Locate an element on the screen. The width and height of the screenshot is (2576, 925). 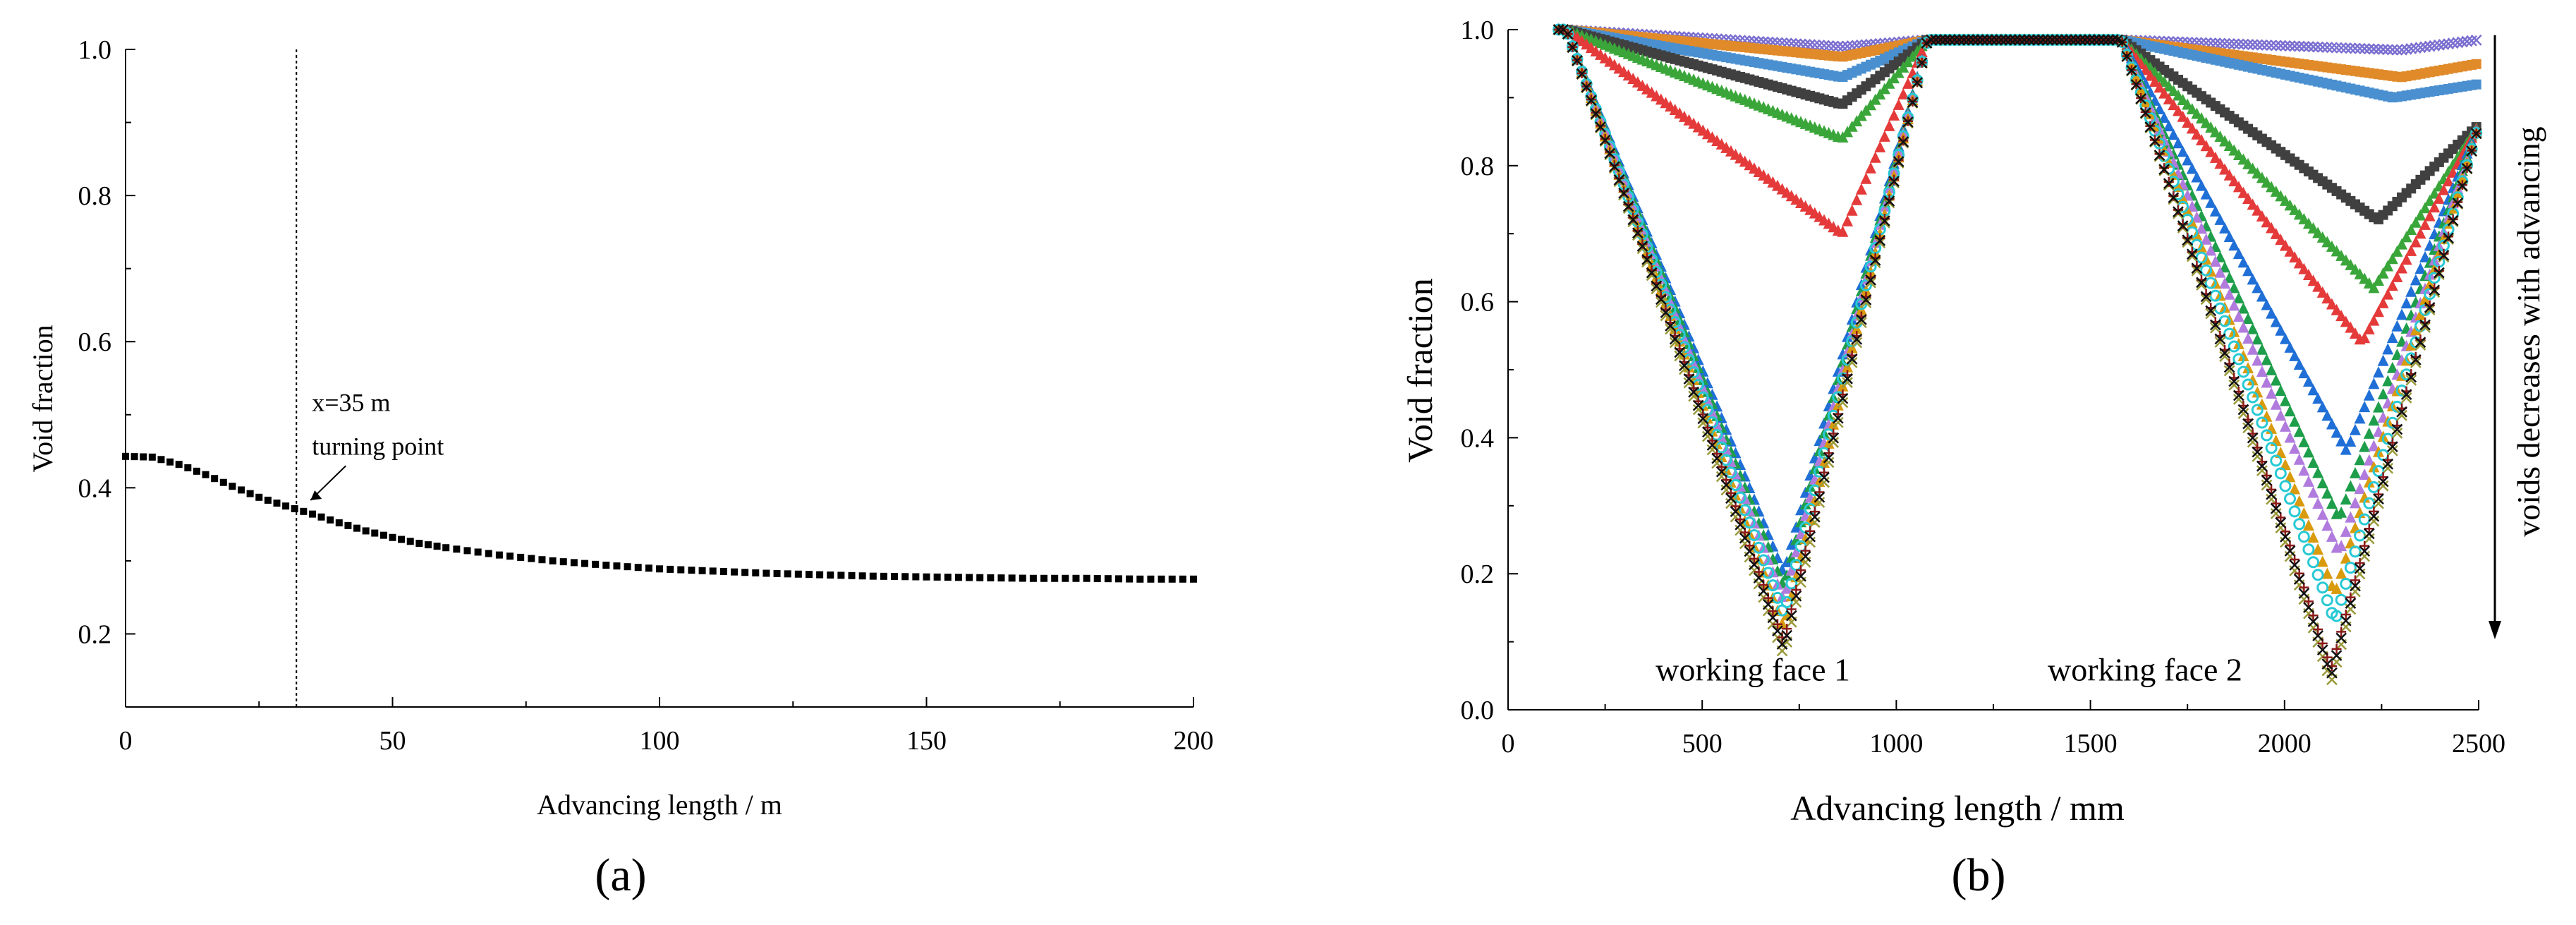
panel-b-y-tick-label: 0.6 is located at coordinates (1478, 303).